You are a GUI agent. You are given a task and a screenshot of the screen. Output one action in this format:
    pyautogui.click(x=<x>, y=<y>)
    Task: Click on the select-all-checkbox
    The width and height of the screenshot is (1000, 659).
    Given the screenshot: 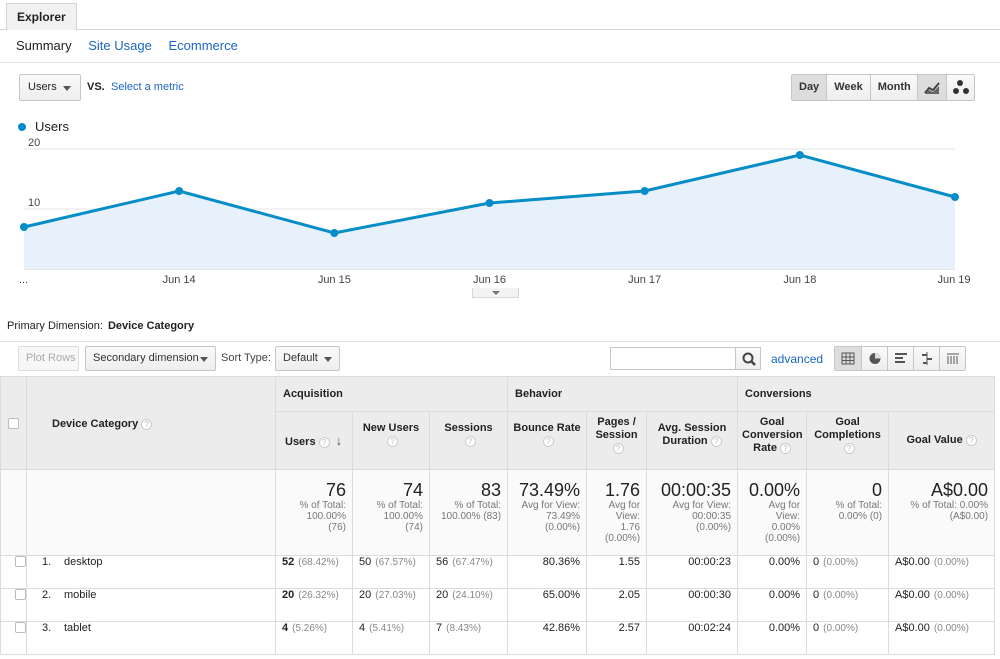 What is the action you would take?
    pyautogui.click(x=13, y=423)
    